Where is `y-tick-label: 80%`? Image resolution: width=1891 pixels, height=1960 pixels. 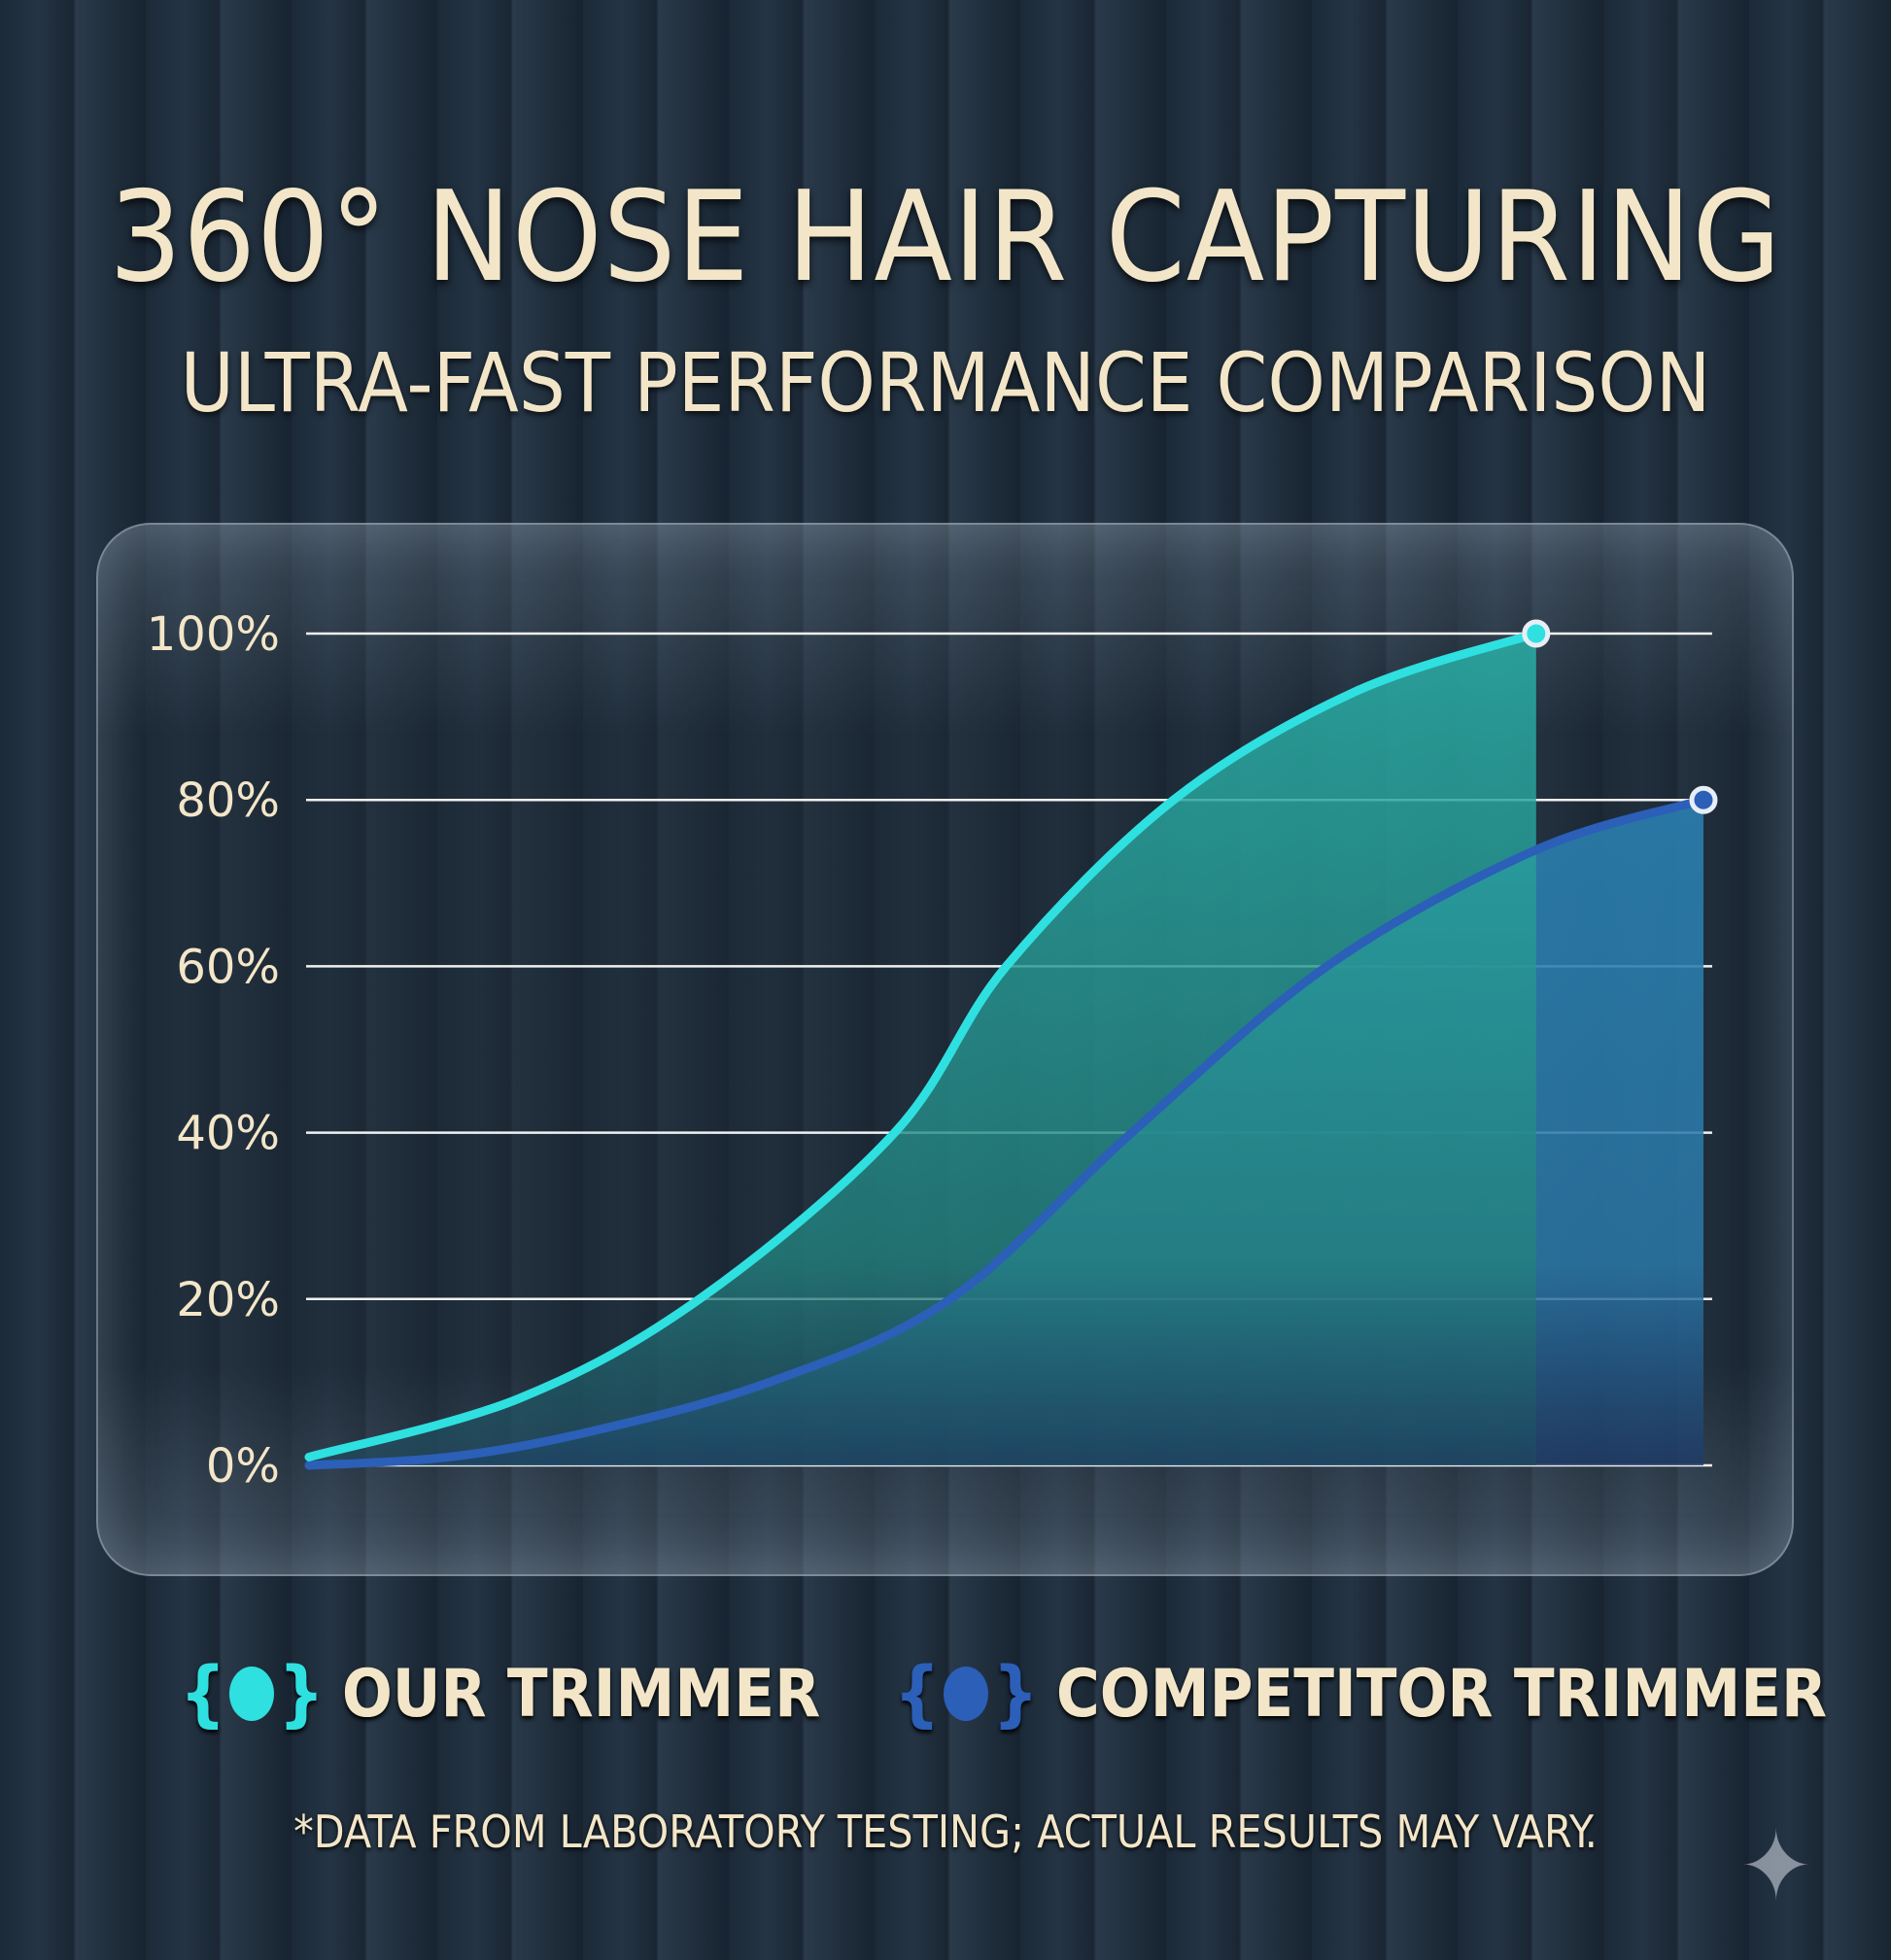 y-tick-label: 80% is located at coordinates (228, 801).